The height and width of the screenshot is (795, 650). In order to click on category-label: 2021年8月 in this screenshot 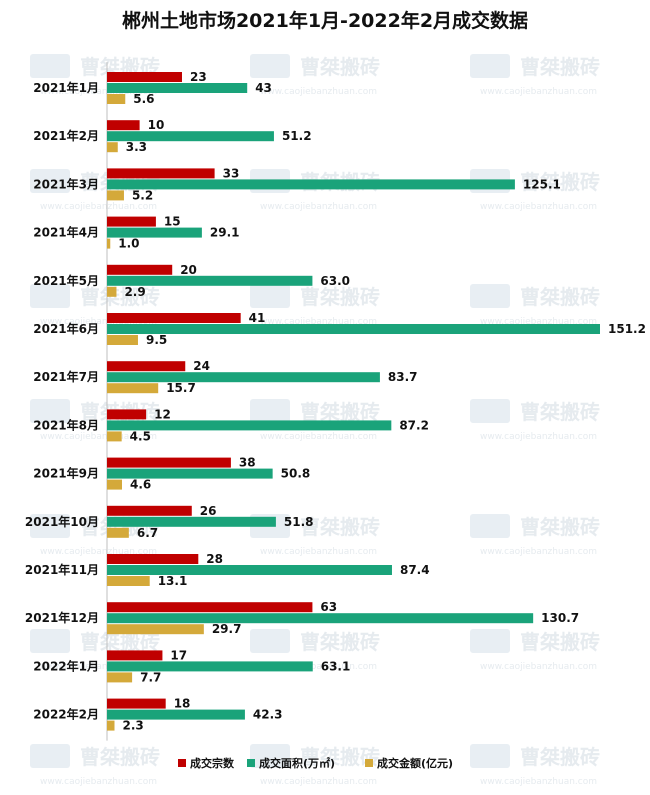, I will do `click(66, 424)`.